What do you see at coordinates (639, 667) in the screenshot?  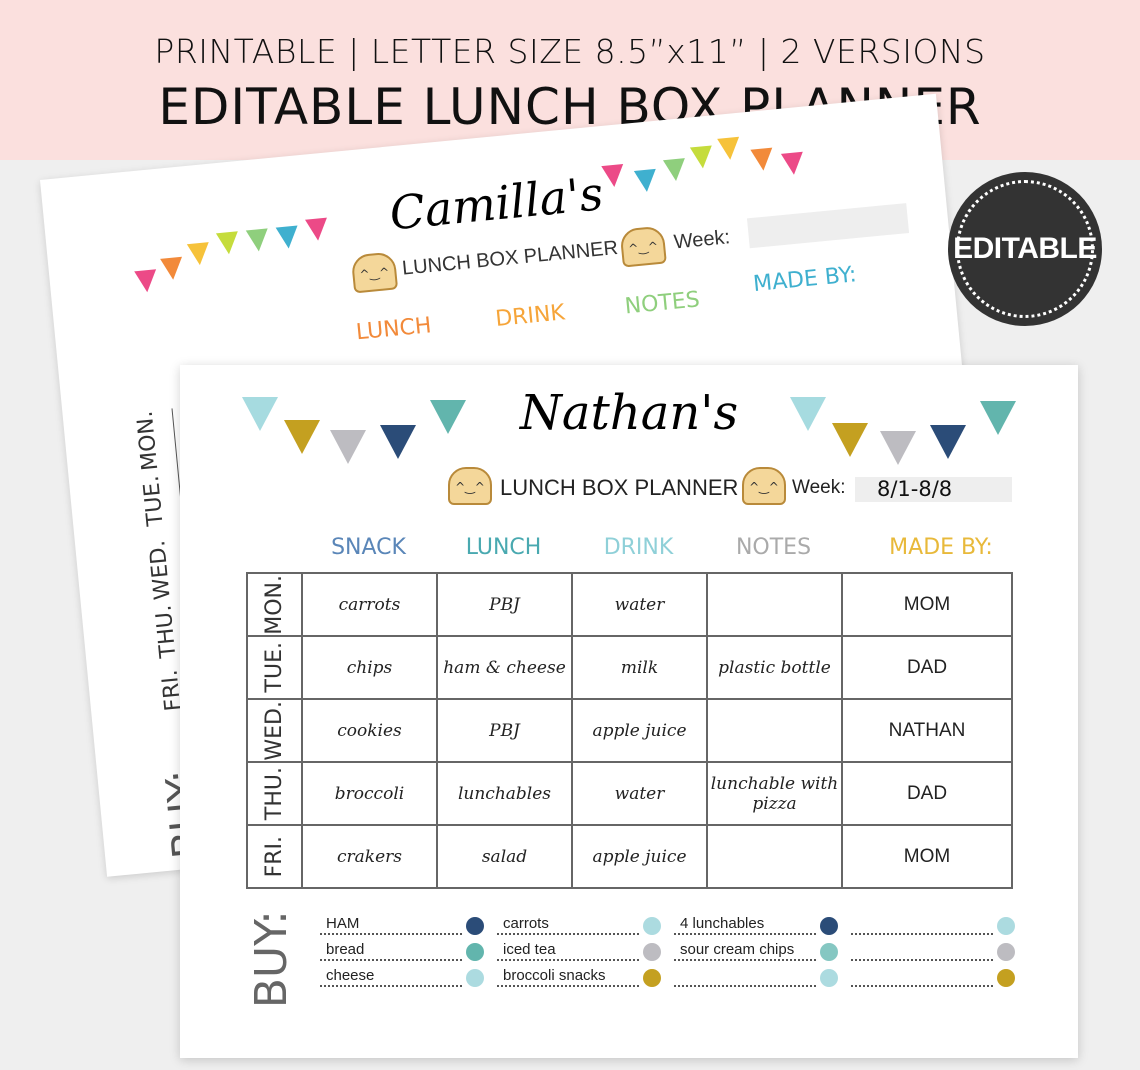 I see `drink-cell: milk` at bounding box center [639, 667].